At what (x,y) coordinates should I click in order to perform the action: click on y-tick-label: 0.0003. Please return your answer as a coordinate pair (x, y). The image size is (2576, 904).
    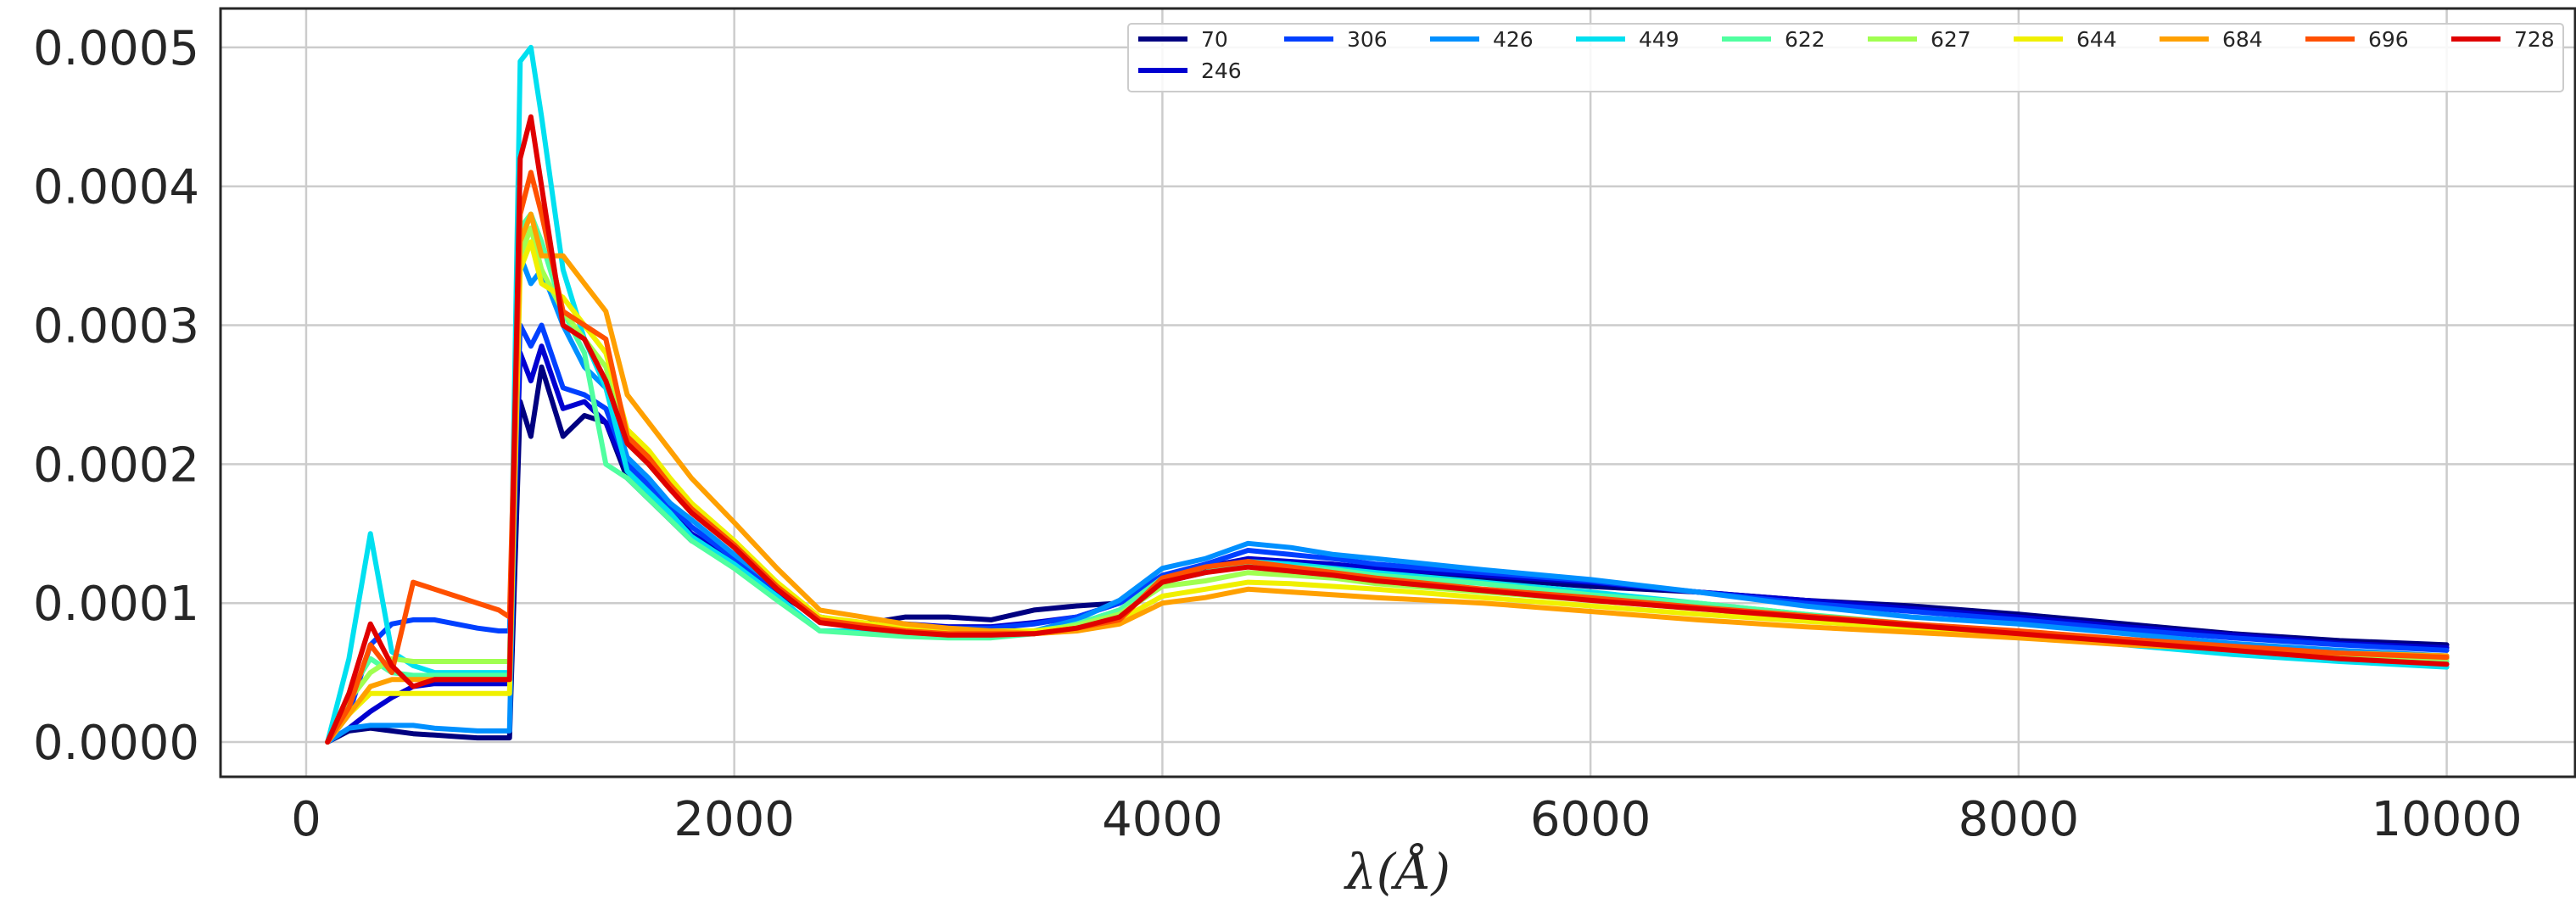
    Looking at the image, I should click on (116, 326).